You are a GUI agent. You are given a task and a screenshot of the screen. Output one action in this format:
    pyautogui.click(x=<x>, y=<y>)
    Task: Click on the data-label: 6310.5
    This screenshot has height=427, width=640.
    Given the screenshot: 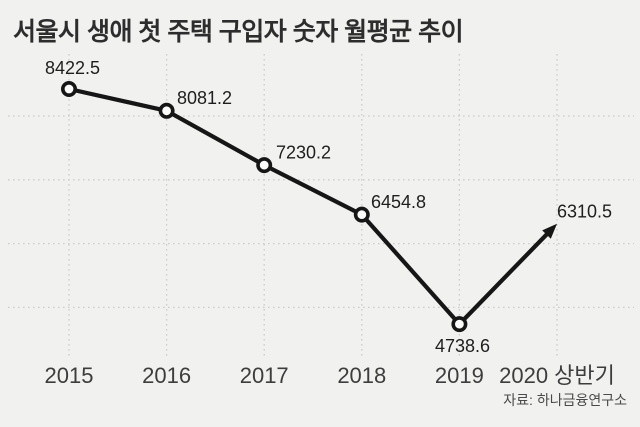 What is the action you would take?
    pyautogui.click(x=584, y=212)
    